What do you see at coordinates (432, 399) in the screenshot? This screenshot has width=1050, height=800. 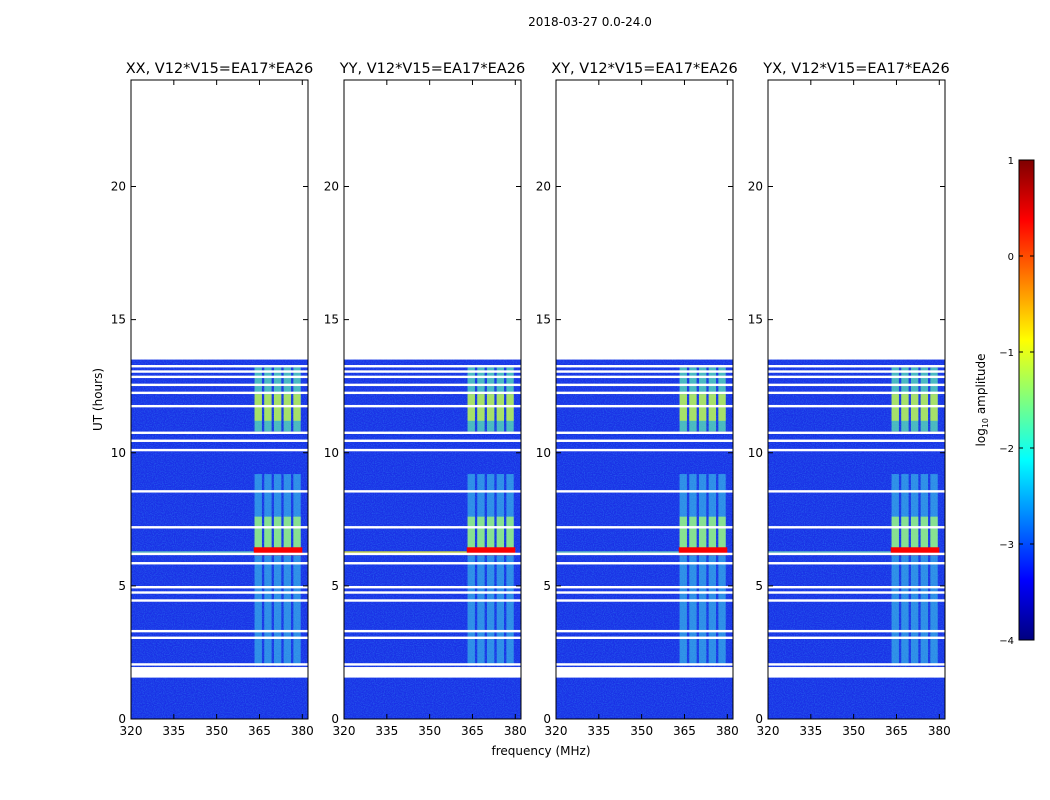 I see `axes-frame` at bounding box center [432, 399].